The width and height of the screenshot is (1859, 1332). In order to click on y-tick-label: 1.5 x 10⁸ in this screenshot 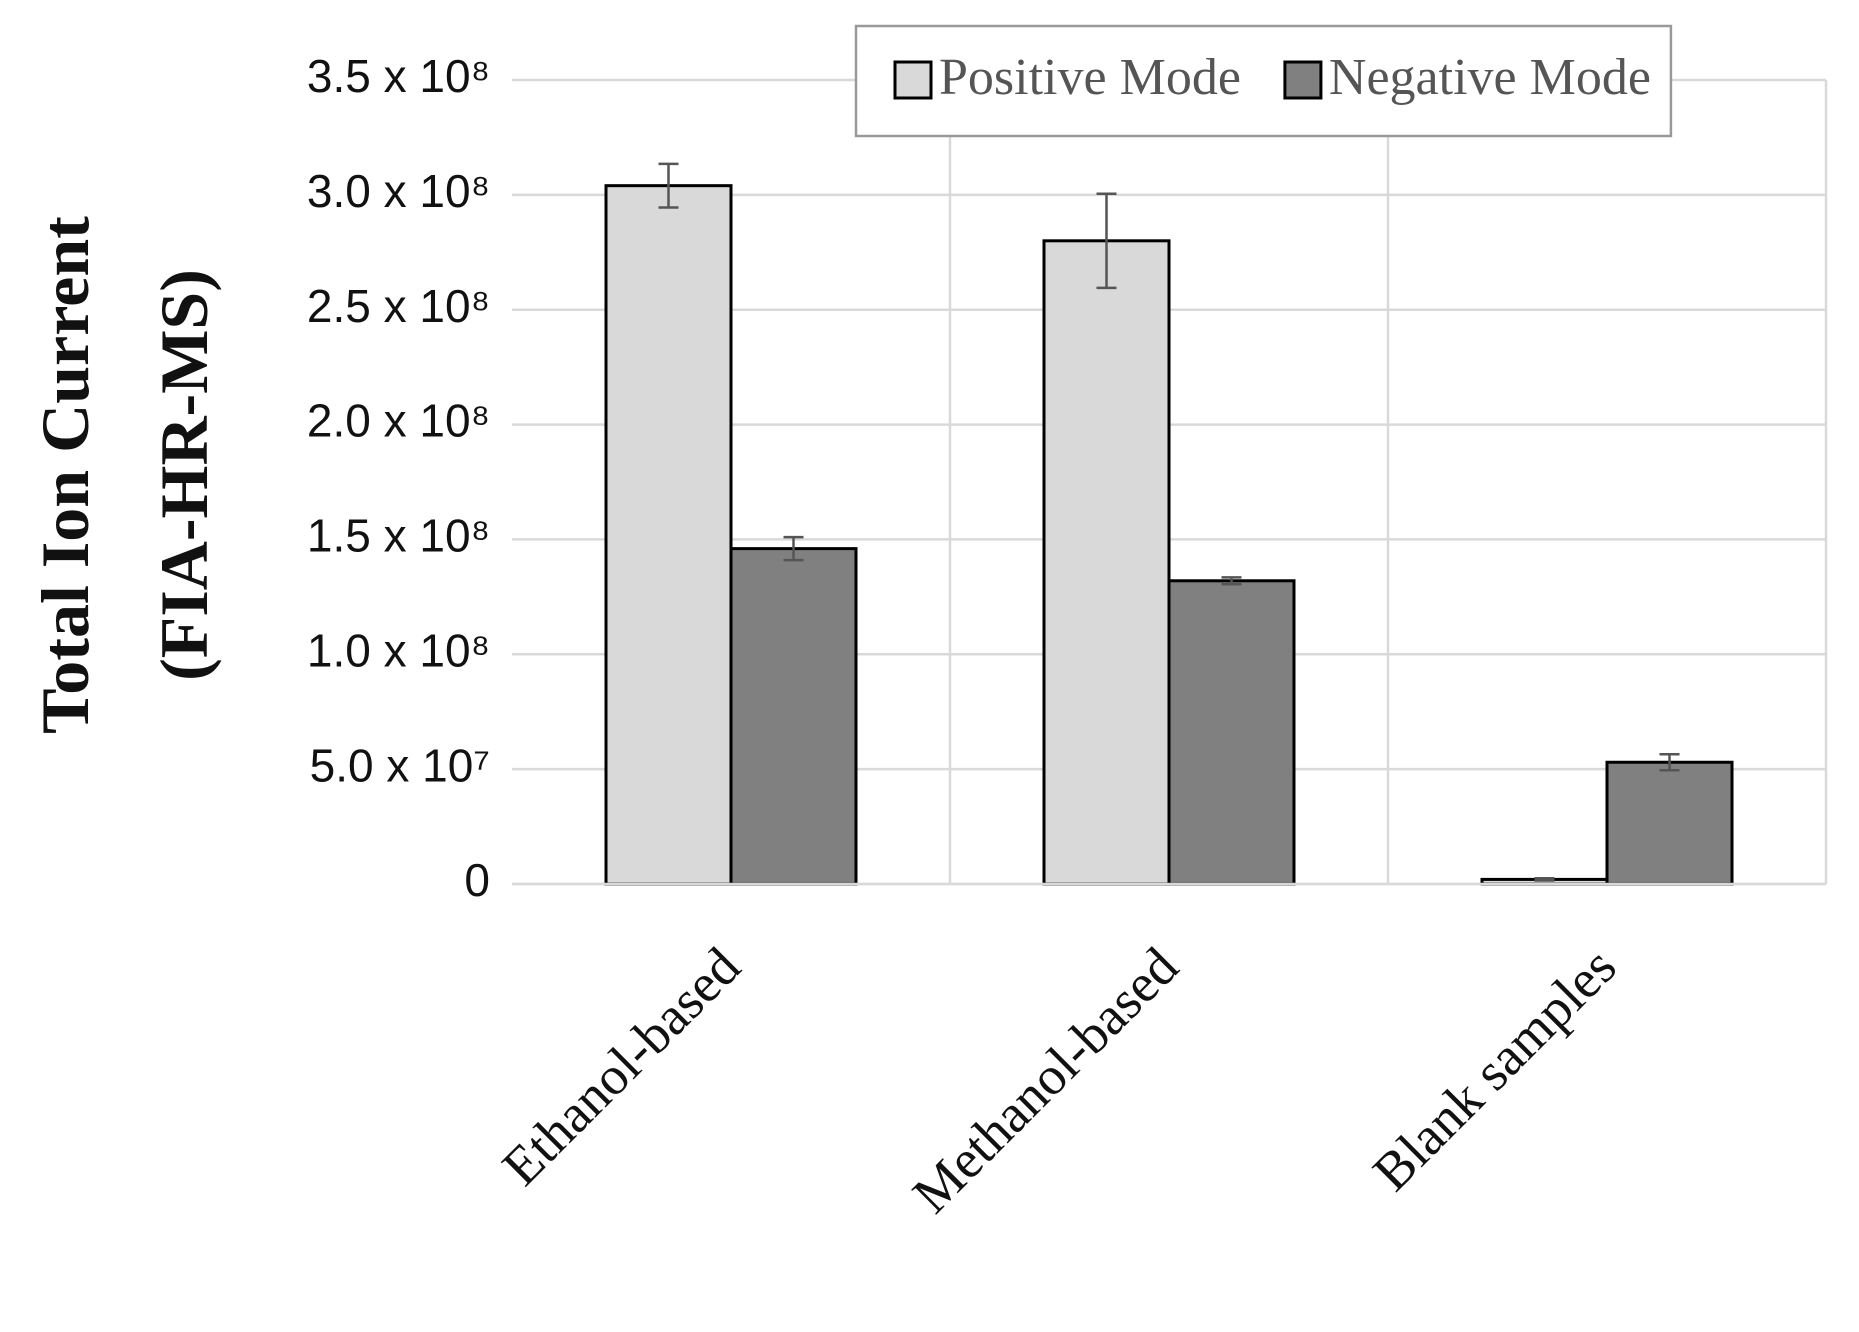, I will do `click(398, 536)`.